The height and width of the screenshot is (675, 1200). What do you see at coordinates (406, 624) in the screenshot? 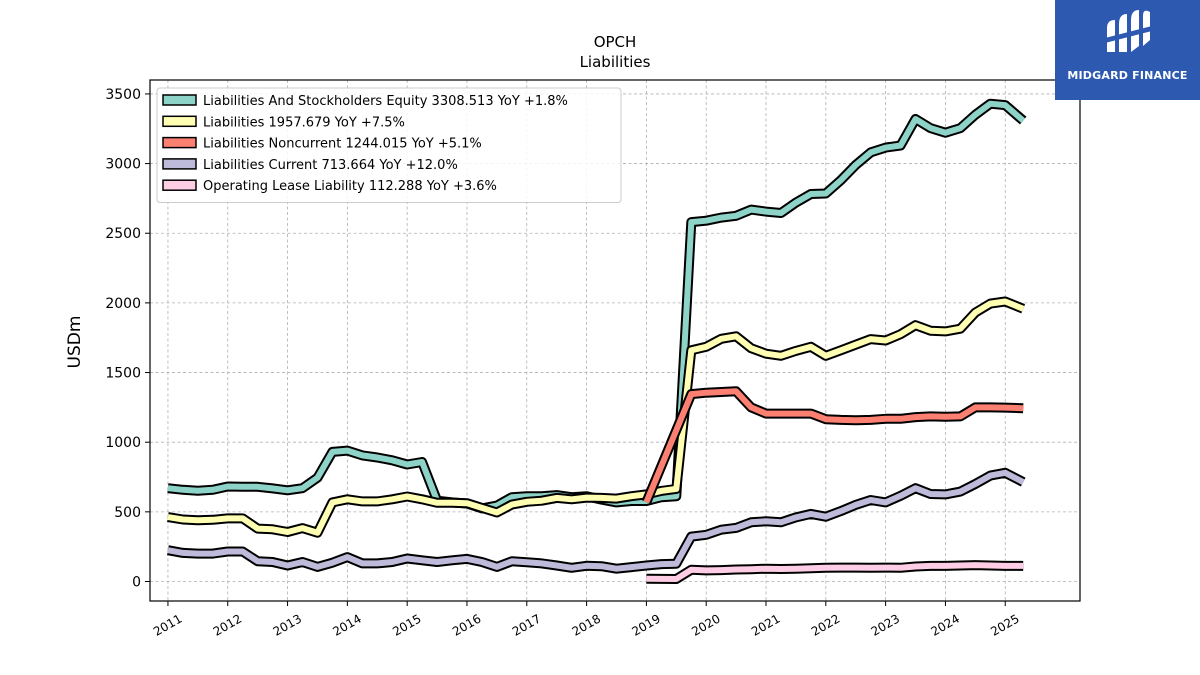
I see `x-tick-label: 2015` at bounding box center [406, 624].